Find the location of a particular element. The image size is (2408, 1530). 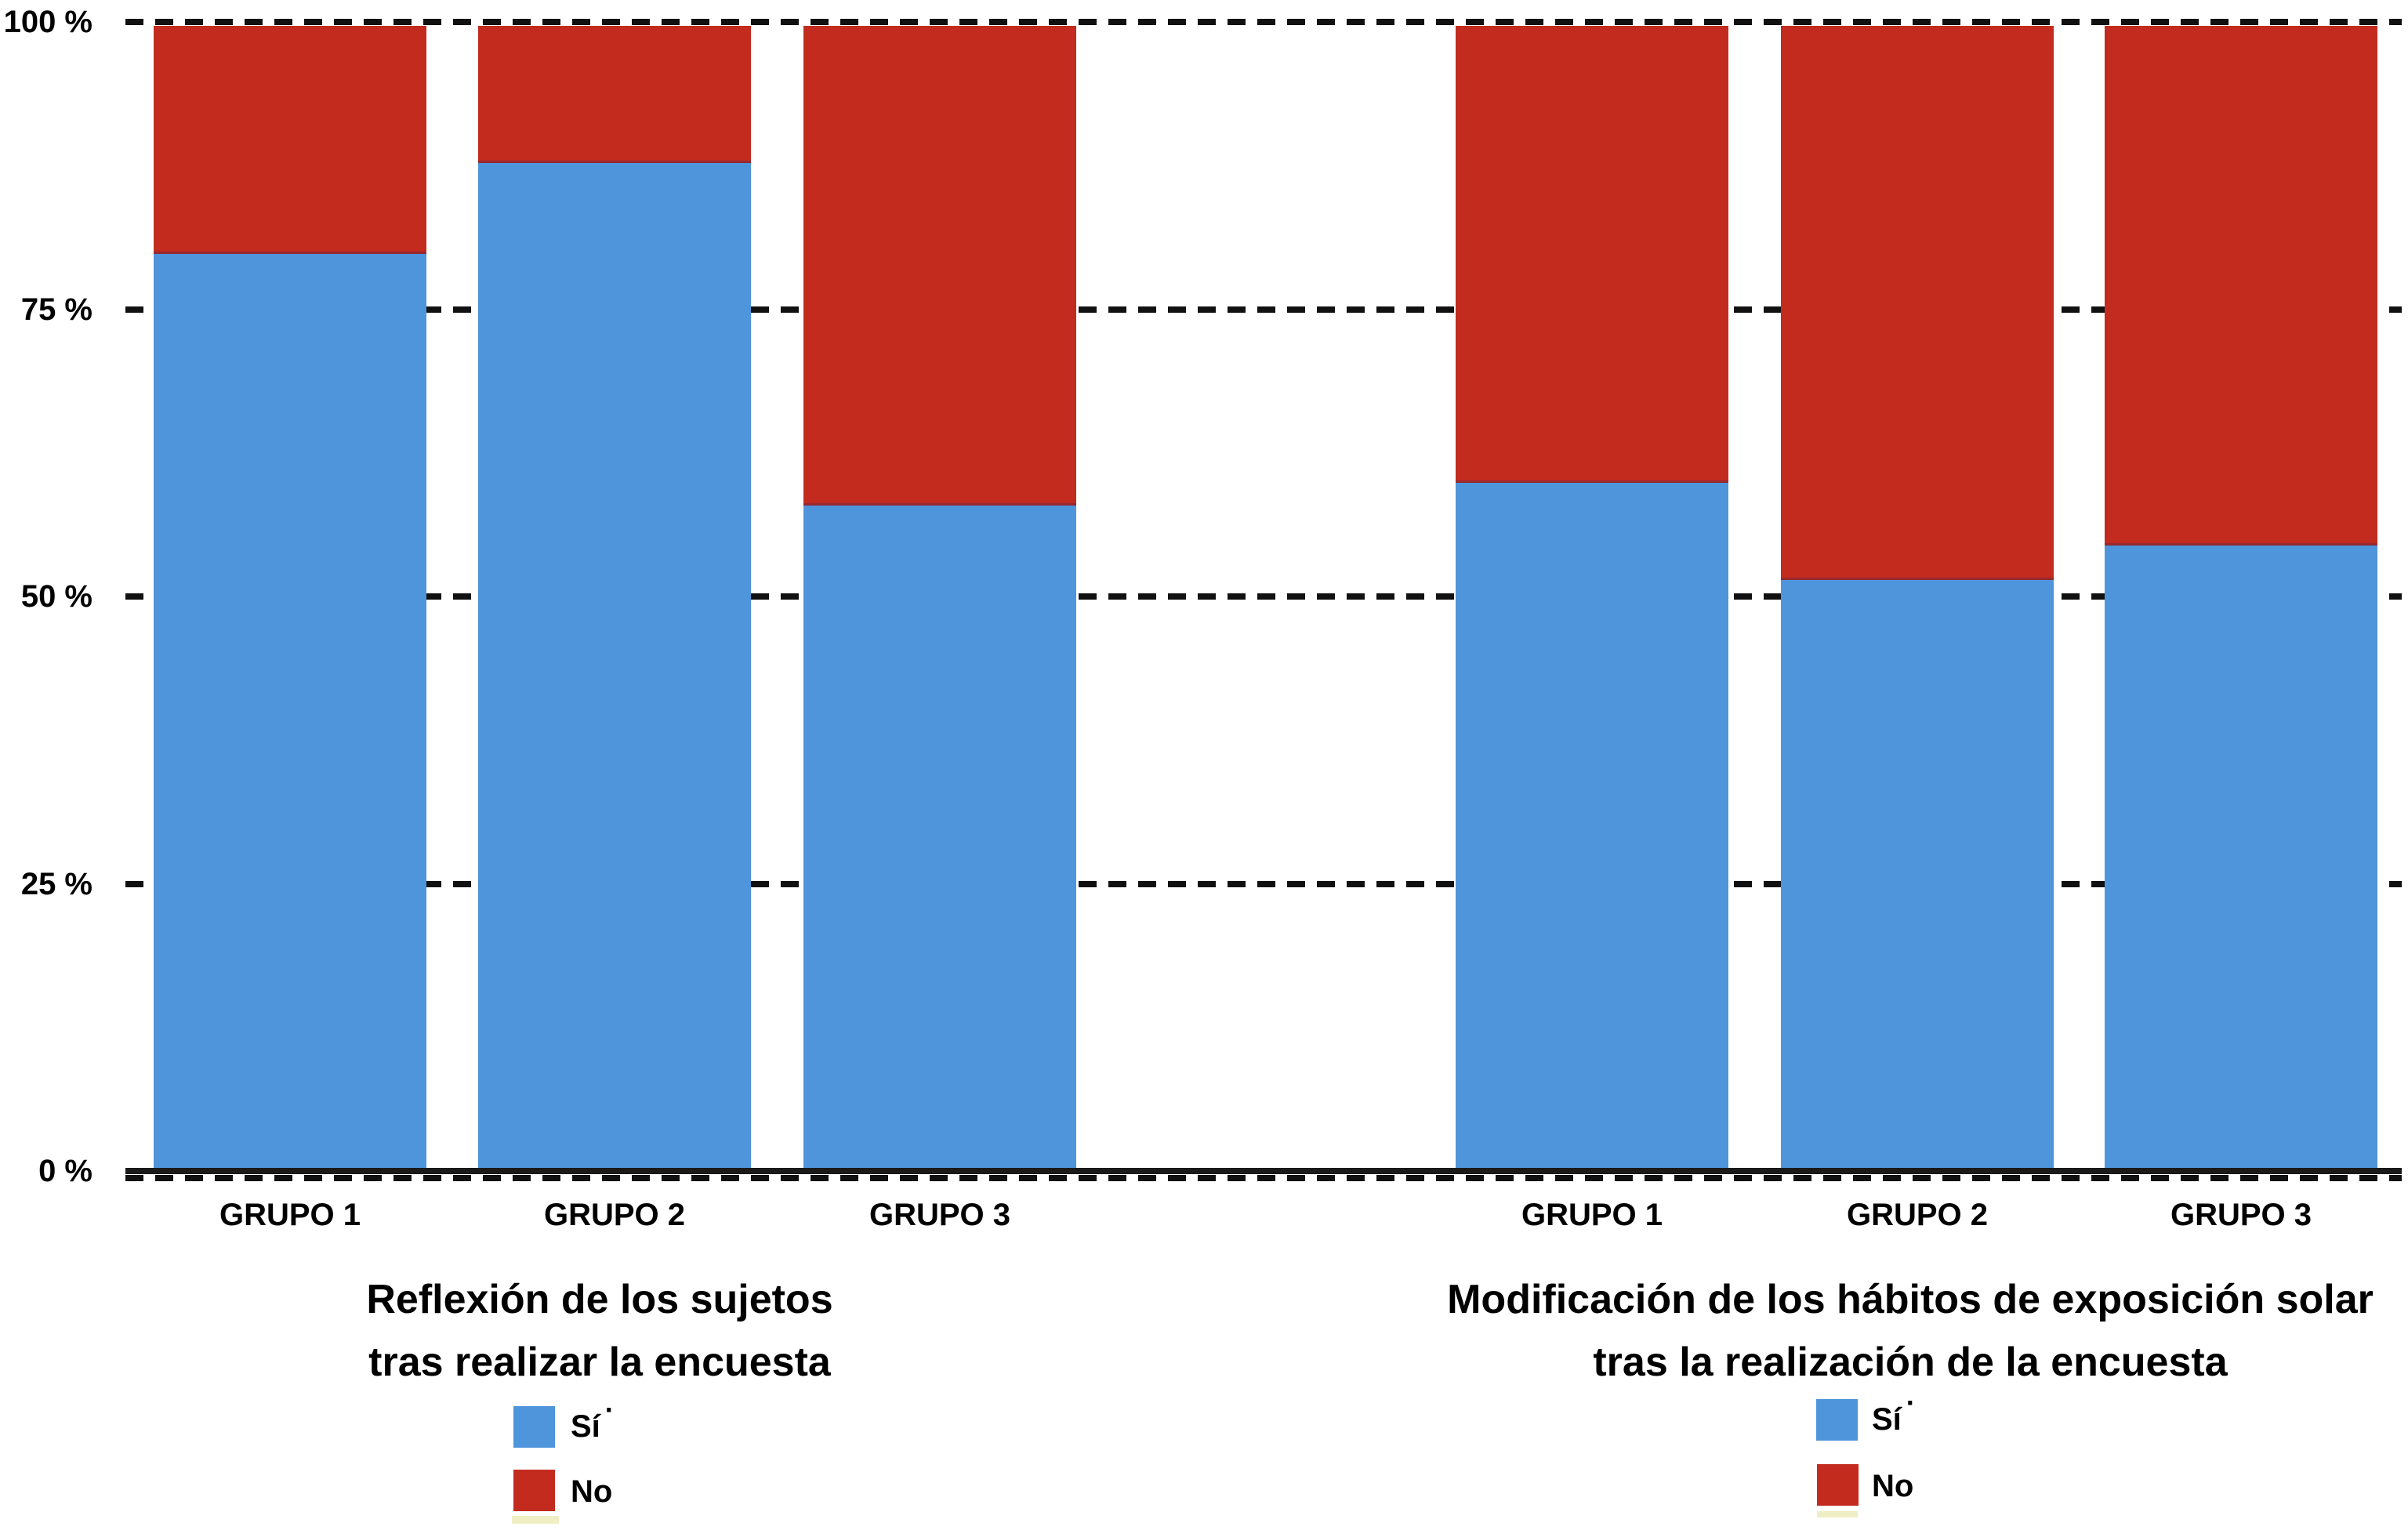

x-axis-label-panel1-grupo3: GRUPO 3 is located at coordinates (940, 1215).